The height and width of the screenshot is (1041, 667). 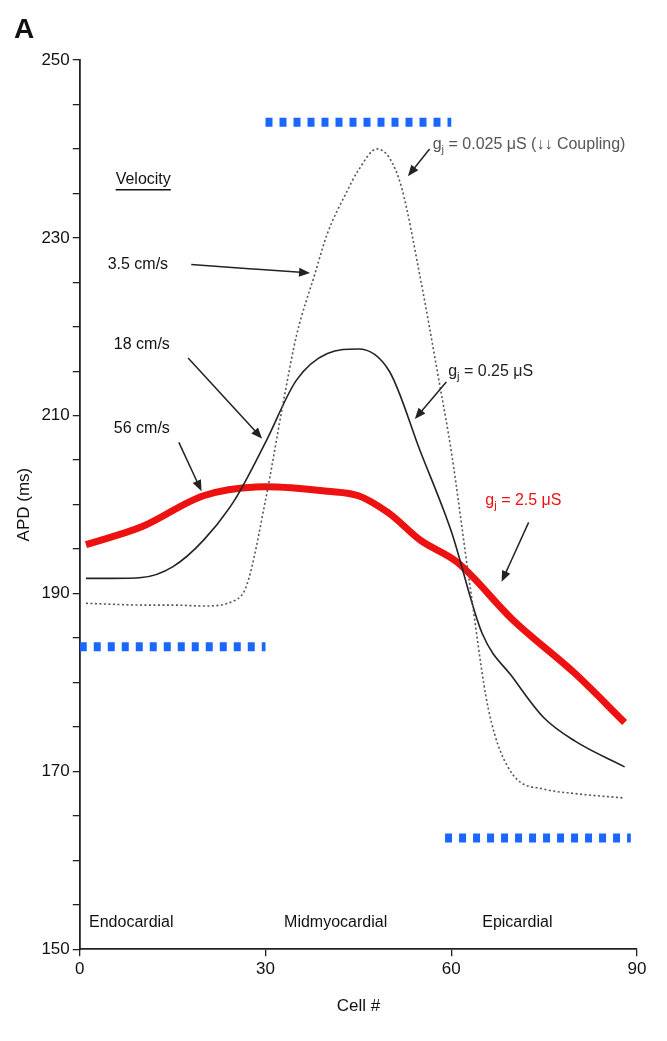 What do you see at coordinates (55, 237) in the screenshot?
I see `y-tick-label: 230` at bounding box center [55, 237].